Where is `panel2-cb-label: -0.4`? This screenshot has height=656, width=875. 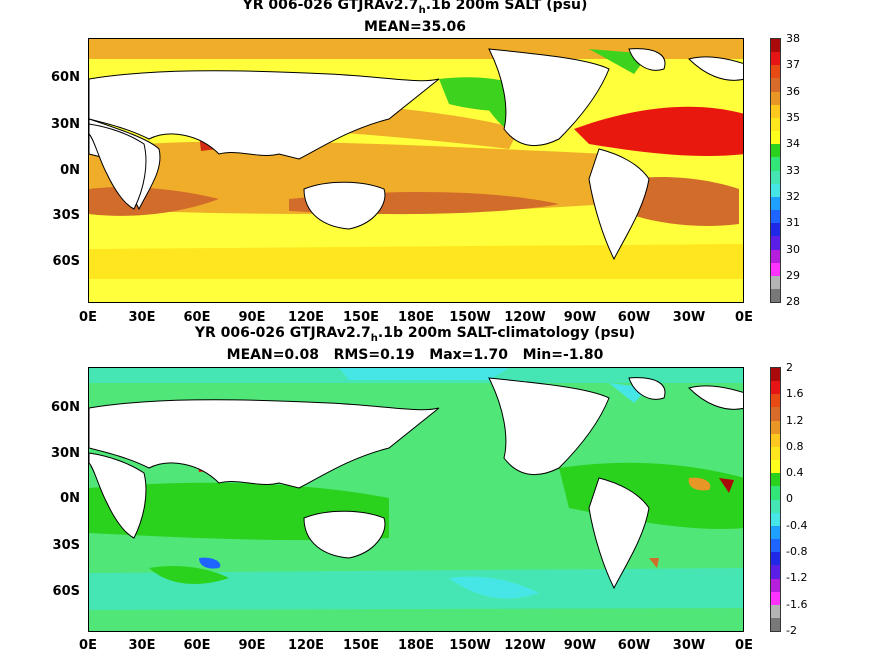 panel2-cb-label: -0.4 is located at coordinates (797, 525).